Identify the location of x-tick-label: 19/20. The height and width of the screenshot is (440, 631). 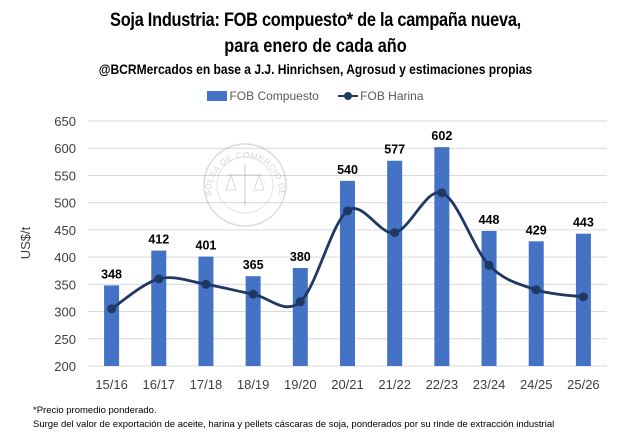
(300, 384).